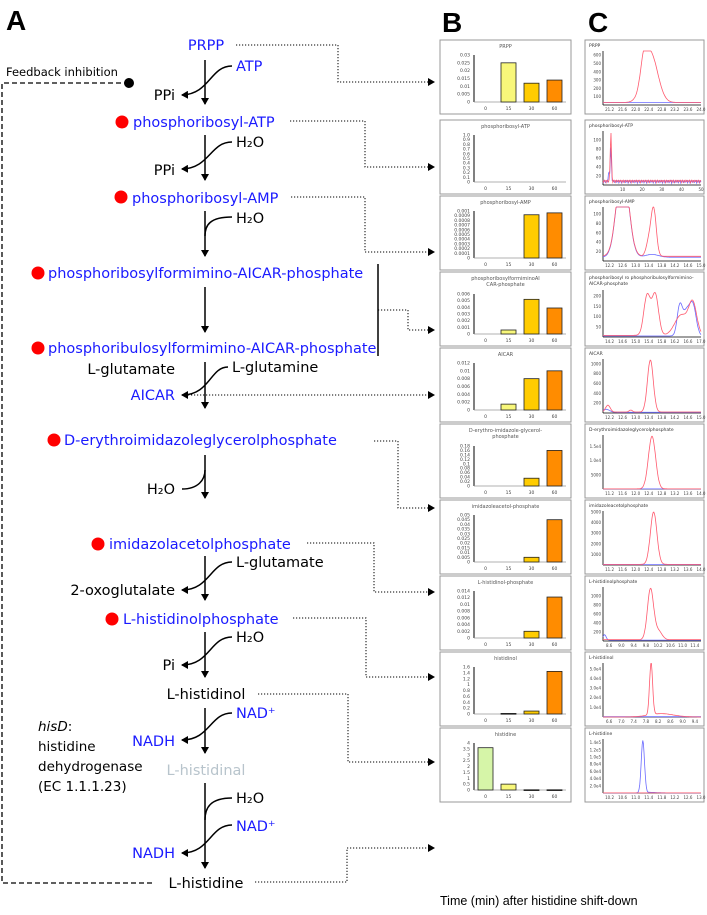  I want to click on chart-title: histidine, so click(505, 735).